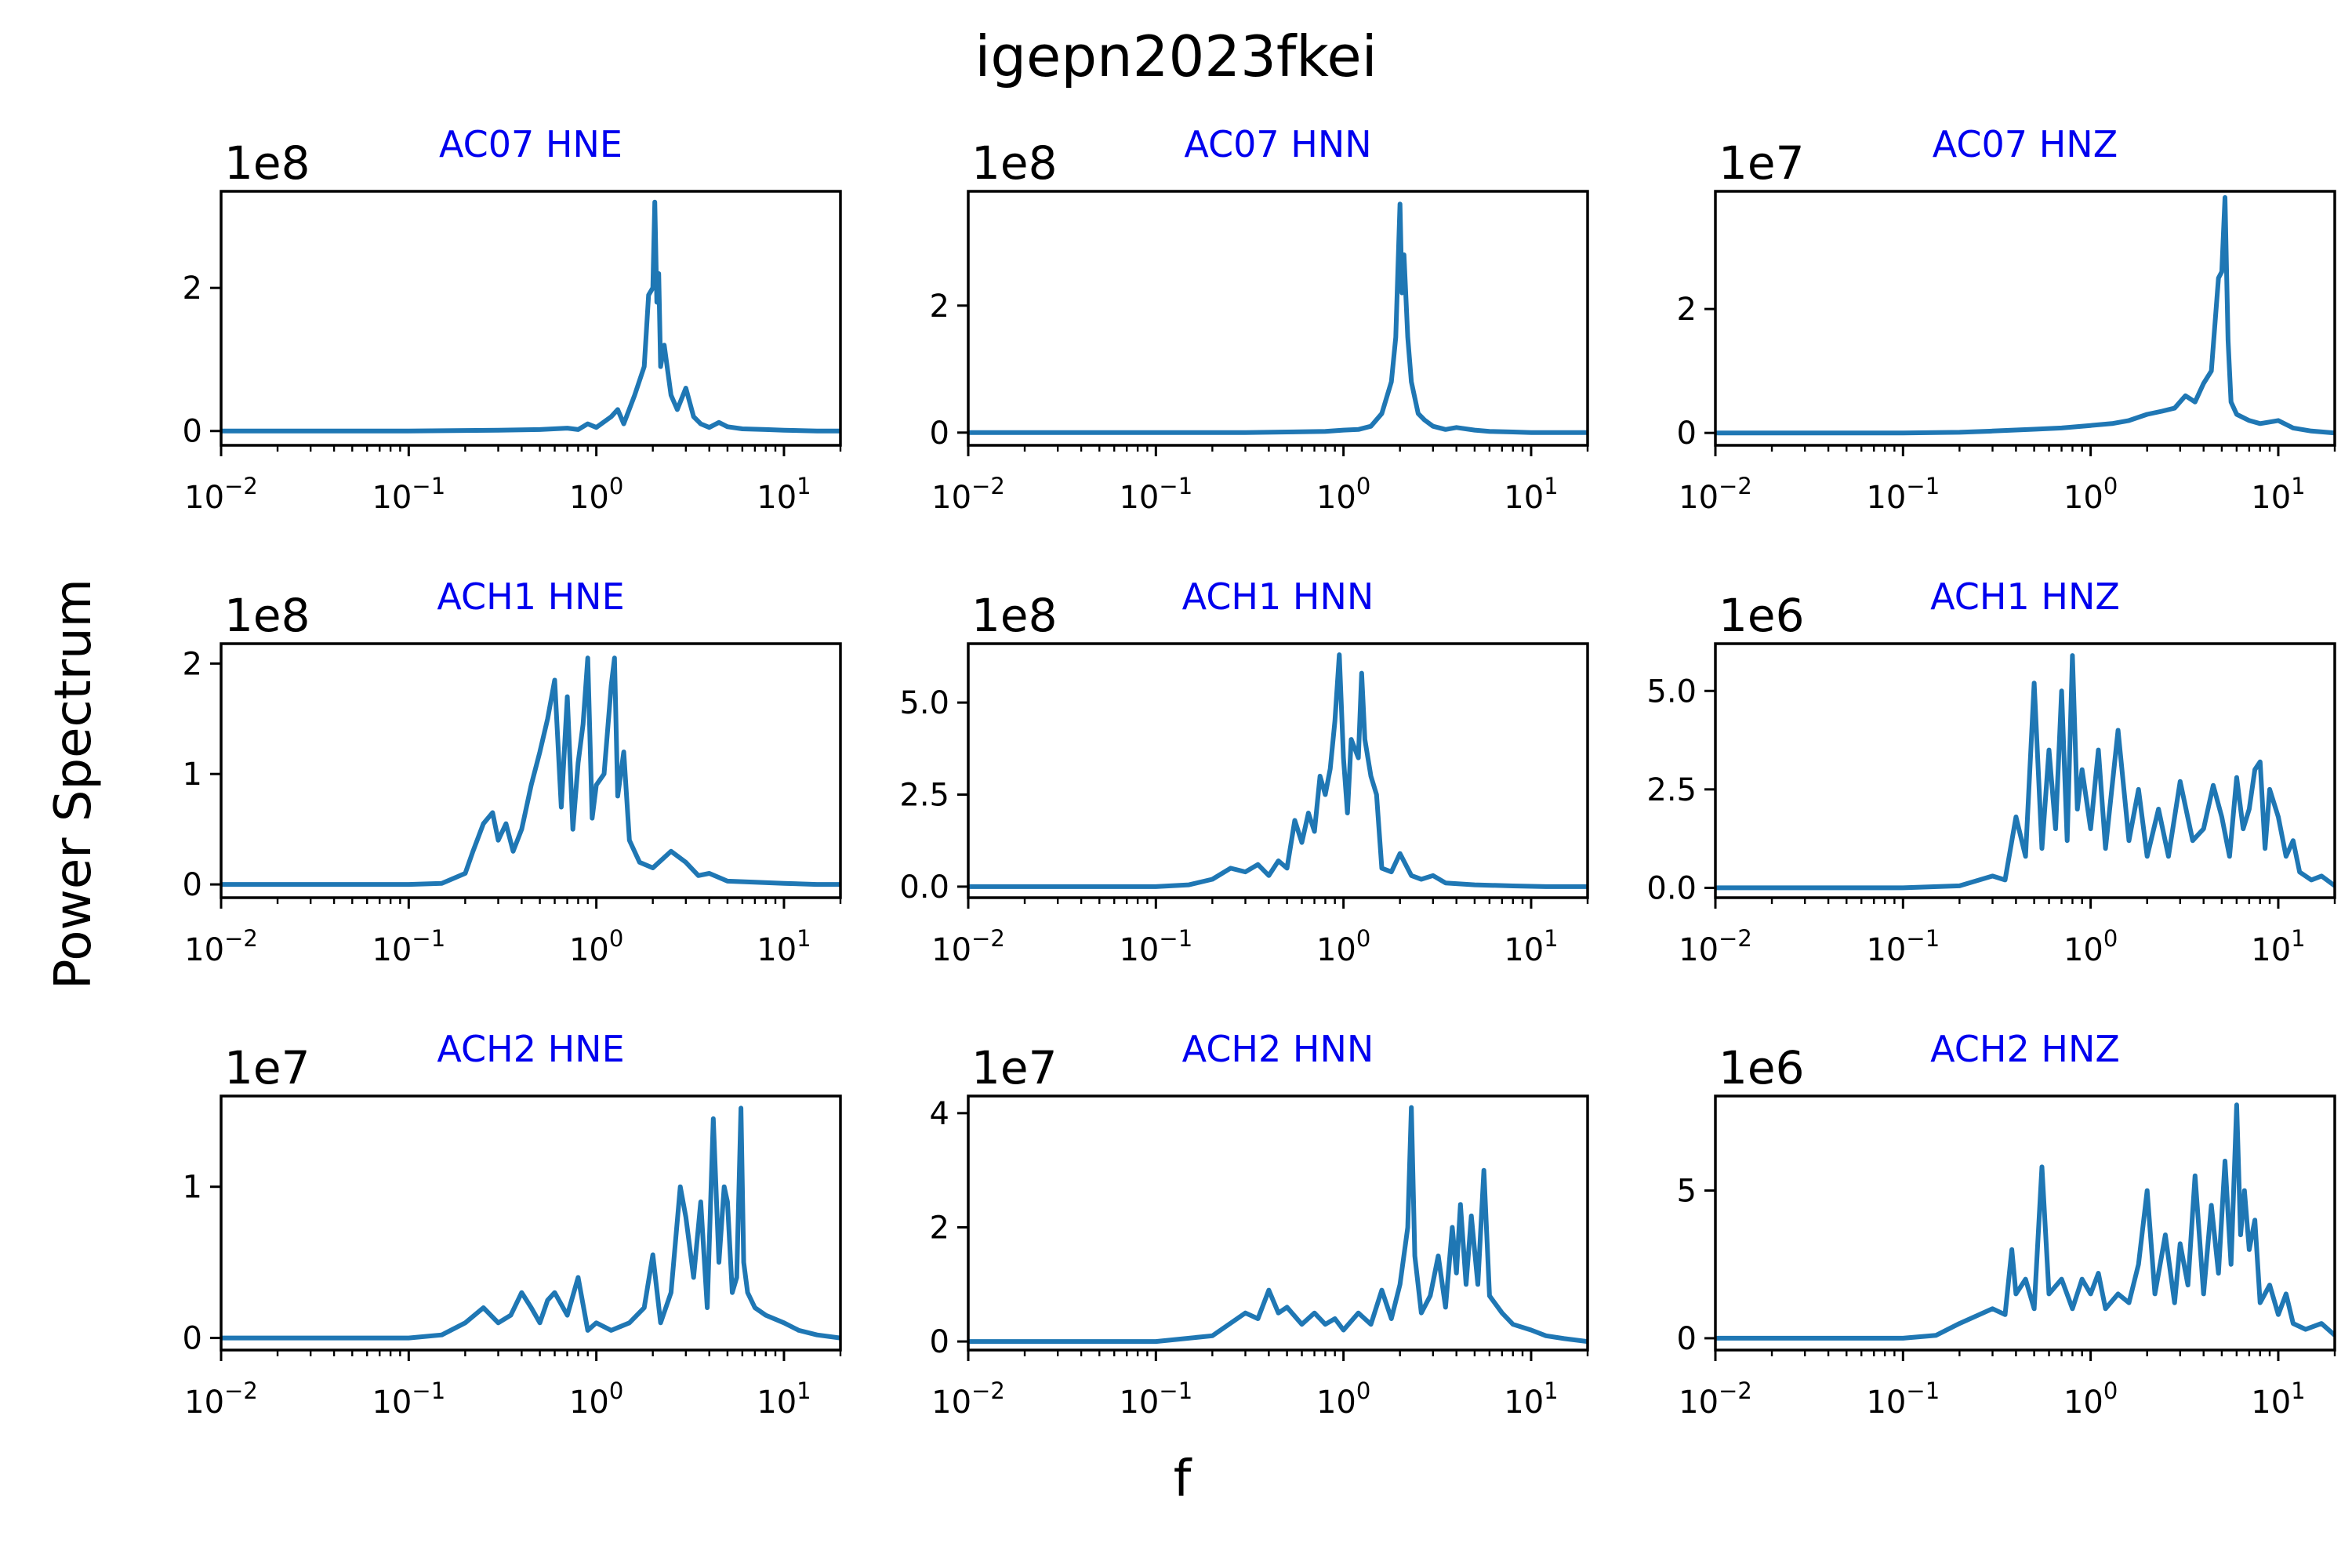 Image resolution: width=2352 pixels, height=1568 pixels. I want to click on subplot: 10⁻² 10⁻¹ 10⁰ 10¹ 0 2 1e8 AC07 HNN, so click(1259, 319).